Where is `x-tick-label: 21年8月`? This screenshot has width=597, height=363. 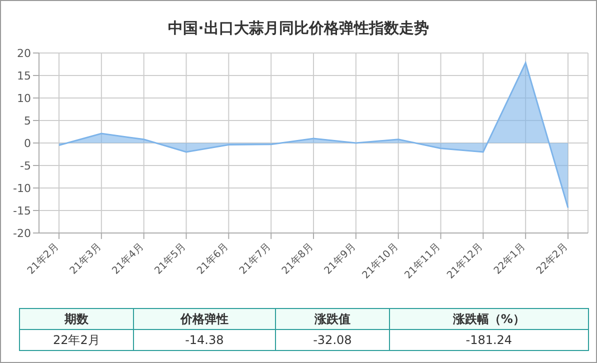 x-tick-label: 21年8月 is located at coordinates (297, 258).